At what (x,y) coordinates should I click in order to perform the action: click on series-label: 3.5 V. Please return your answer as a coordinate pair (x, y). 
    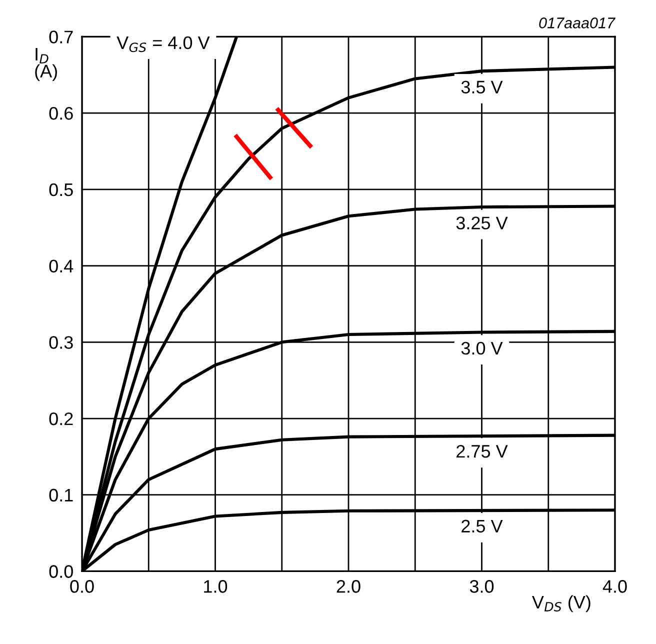
    Looking at the image, I should click on (482, 87).